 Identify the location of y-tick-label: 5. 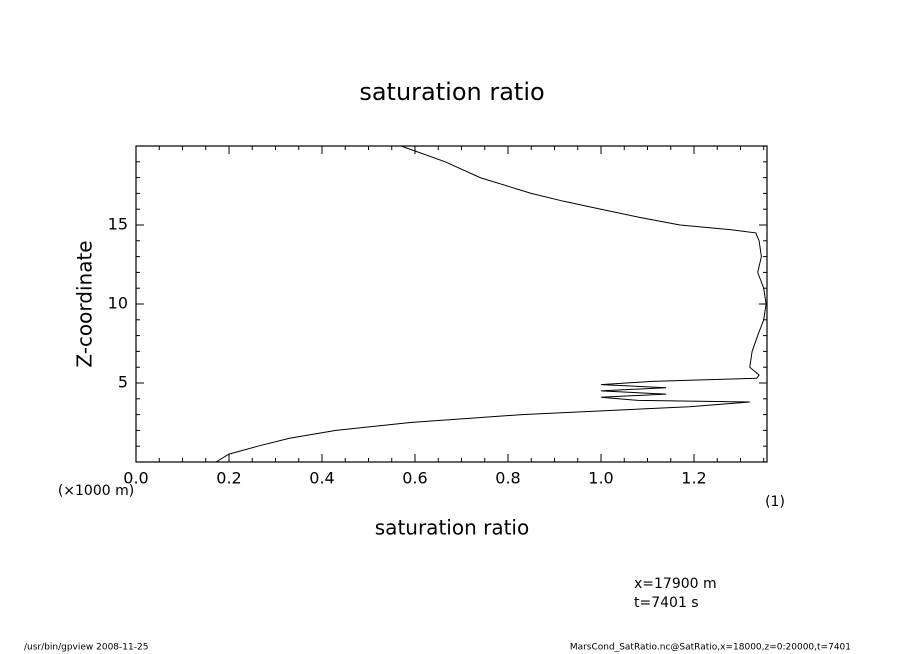
(123, 382).